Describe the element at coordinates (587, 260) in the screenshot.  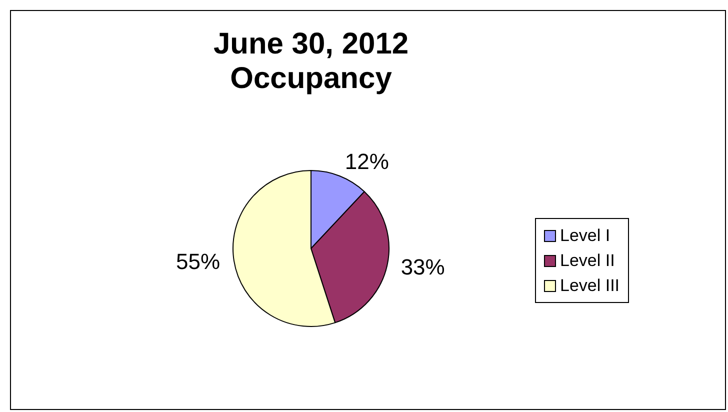
I see `legend-label: Level II` at that location.